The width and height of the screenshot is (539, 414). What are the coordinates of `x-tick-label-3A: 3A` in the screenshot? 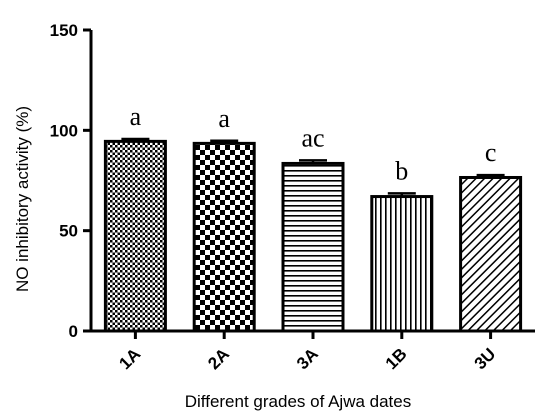 It's located at (307, 358).